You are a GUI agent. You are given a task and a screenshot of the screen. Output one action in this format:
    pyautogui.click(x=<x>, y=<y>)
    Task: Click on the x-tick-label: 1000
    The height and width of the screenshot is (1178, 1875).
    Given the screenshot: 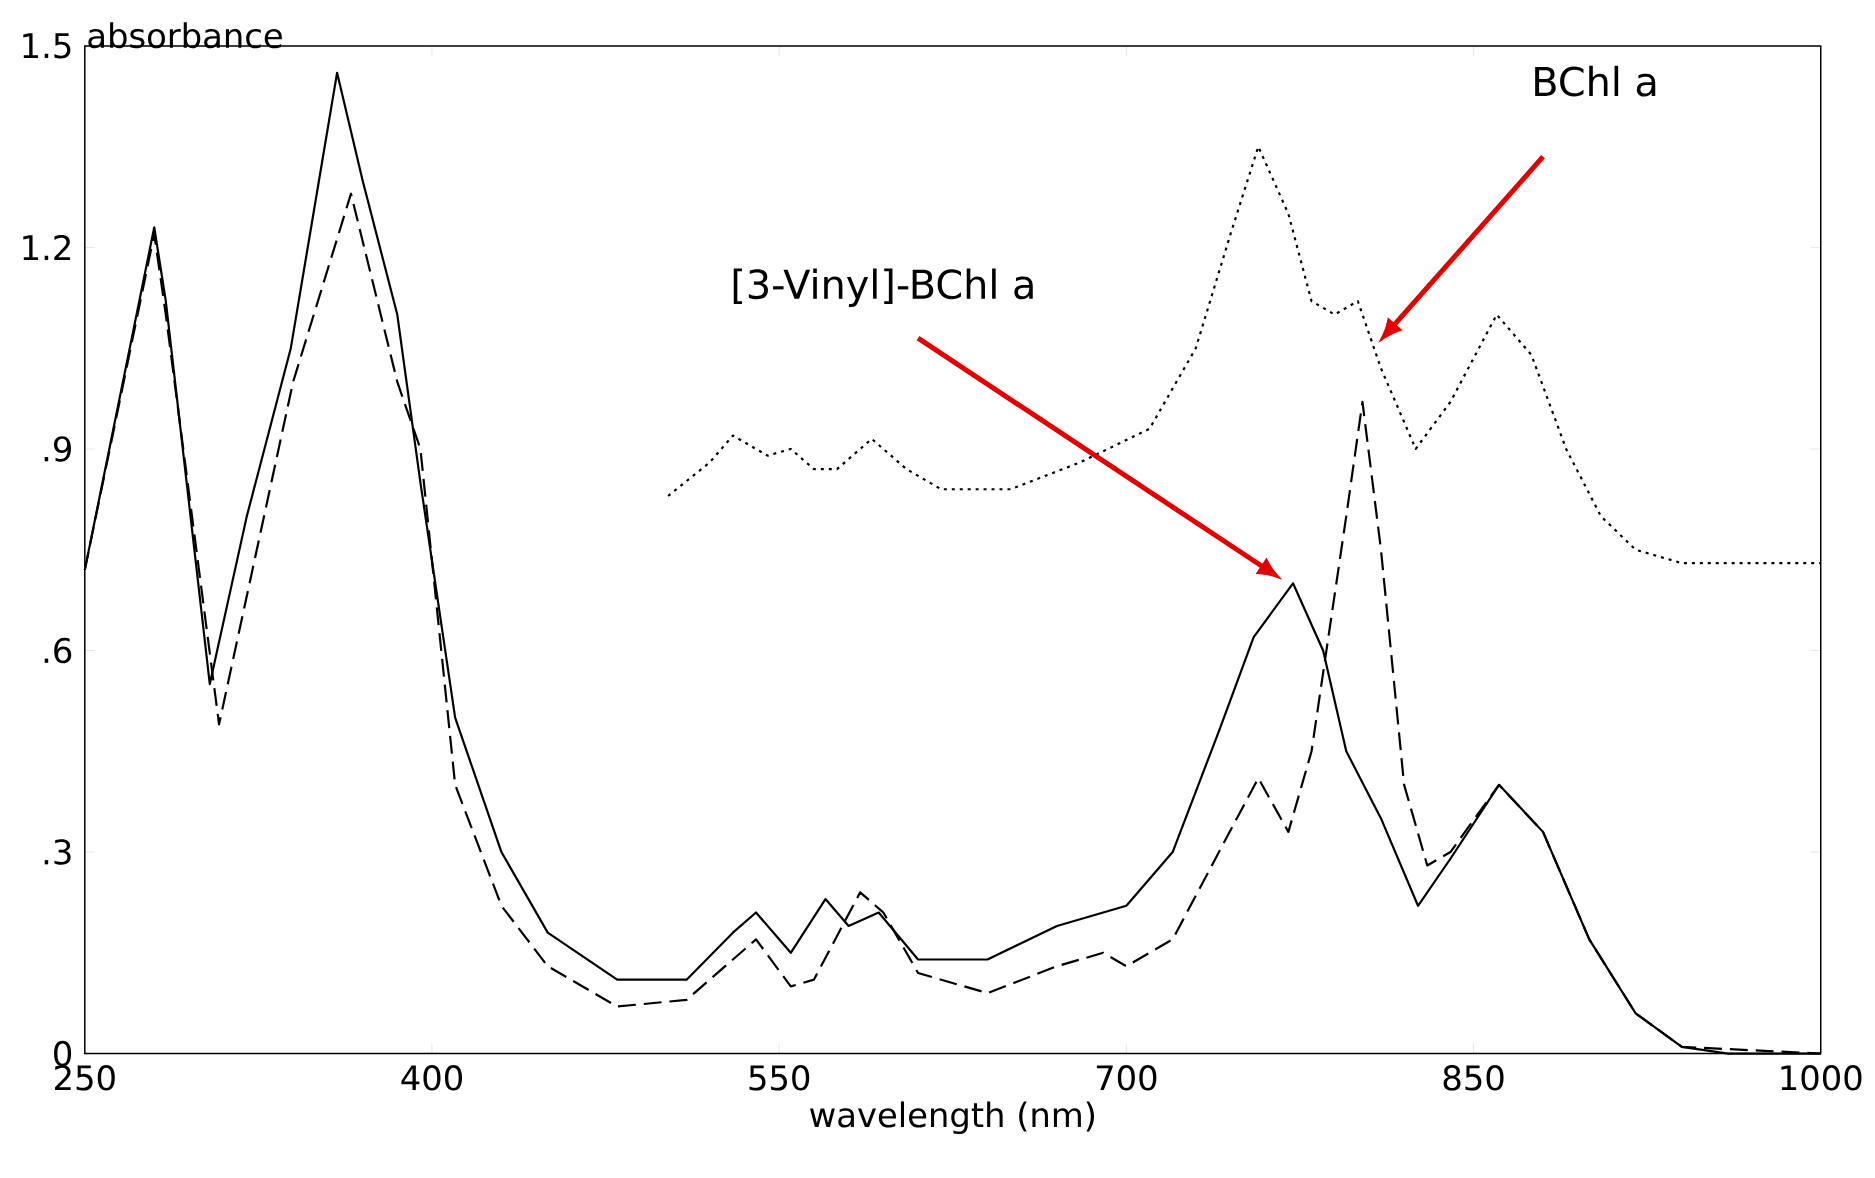 What is the action you would take?
    pyautogui.click(x=1821, y=1077)
    